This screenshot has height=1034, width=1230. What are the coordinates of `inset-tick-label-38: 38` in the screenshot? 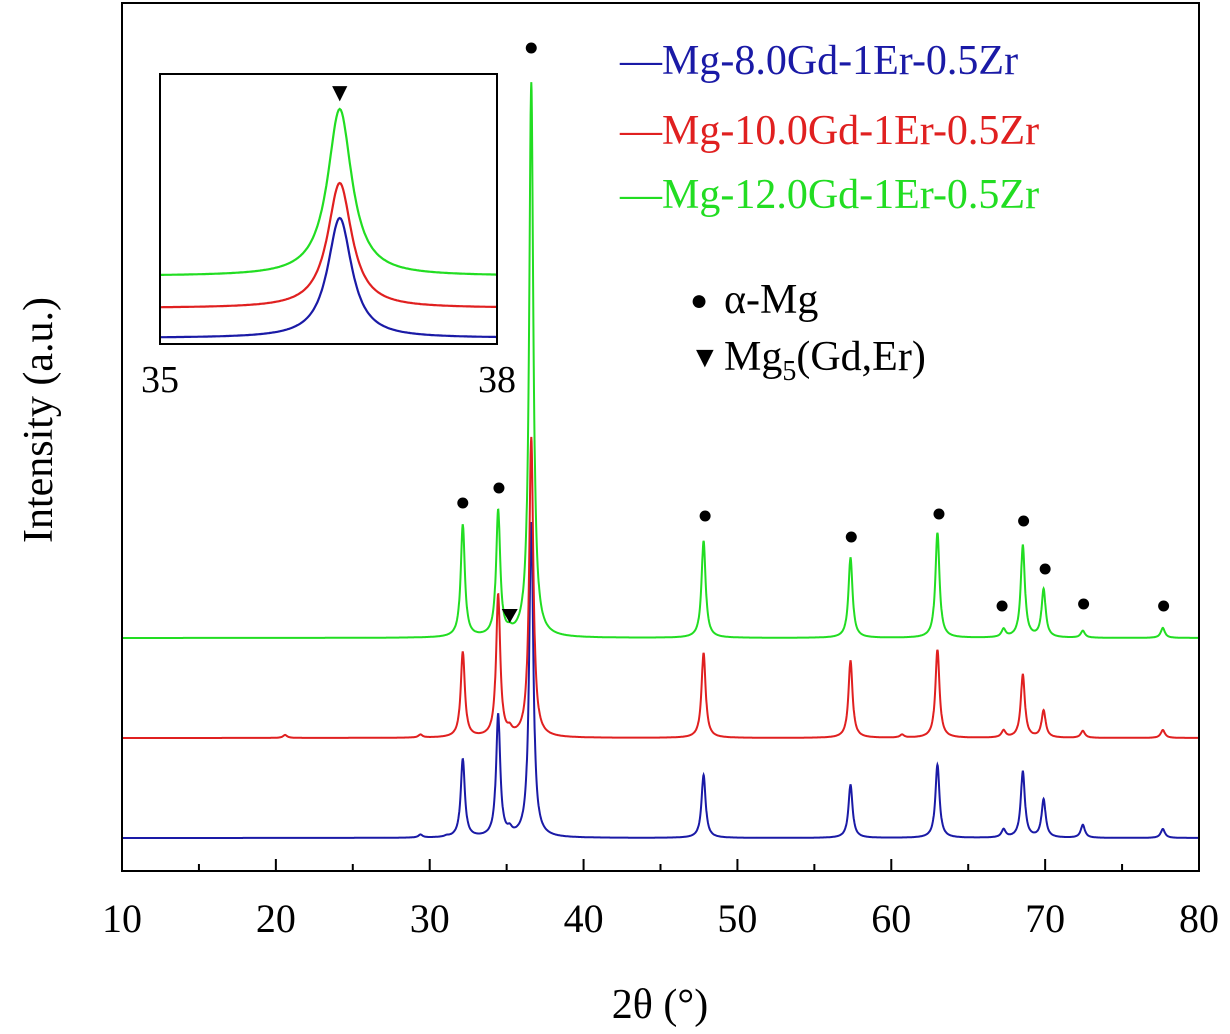 It's located at (497, 380).